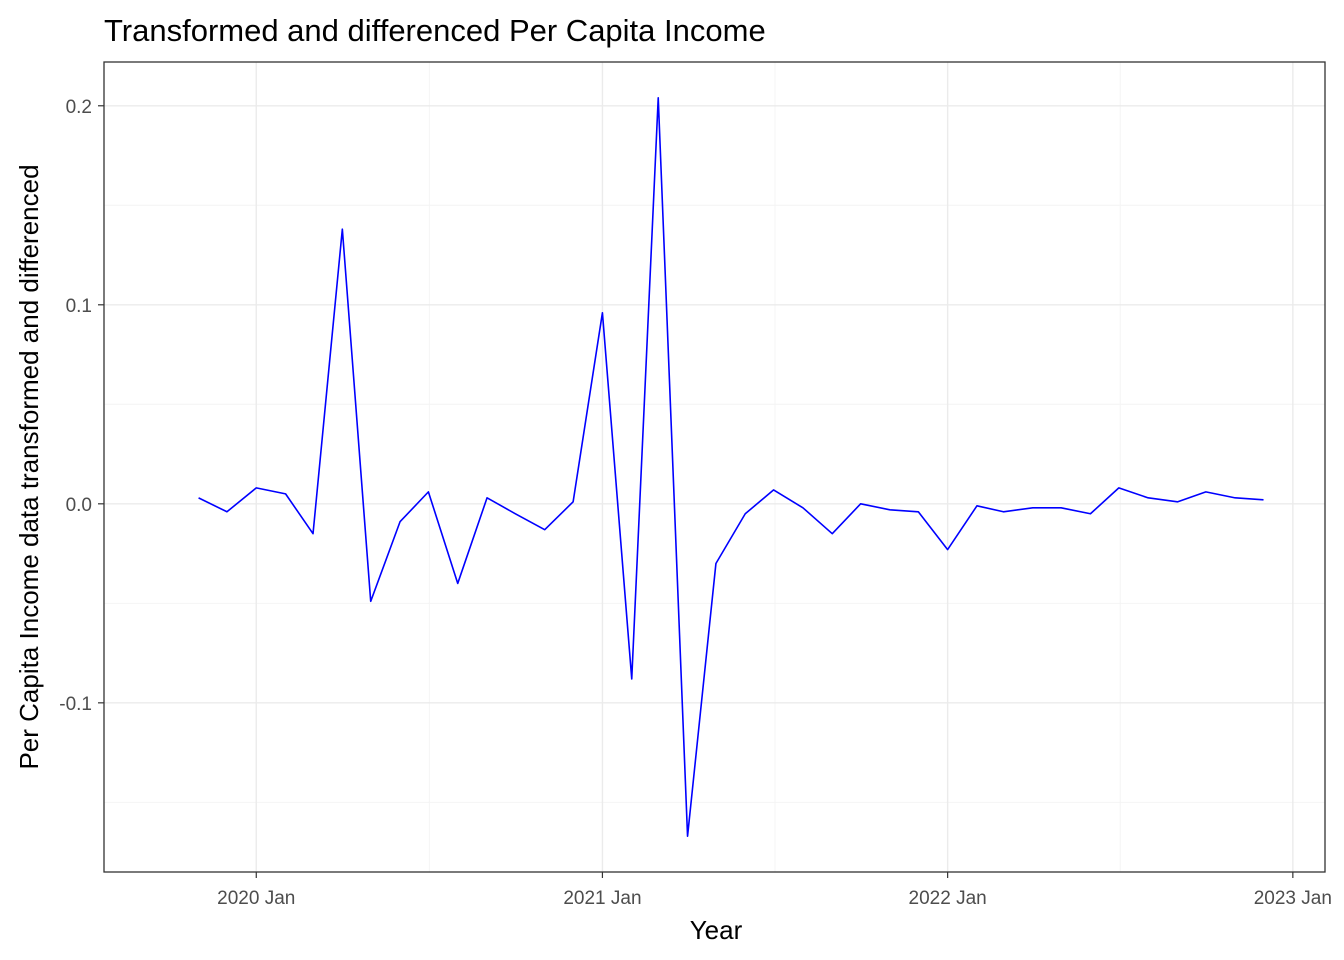 This screenshot has width=1344, height=960. I want to click on y-tick-label: 0.2, so click(79, 107).